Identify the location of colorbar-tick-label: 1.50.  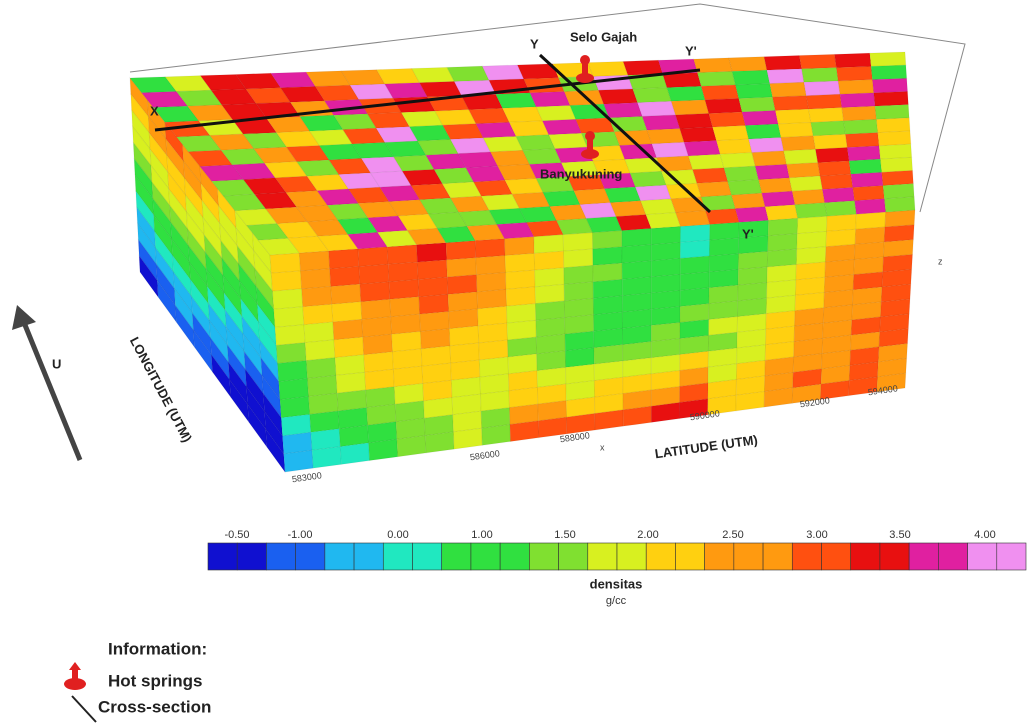
(564, 535).